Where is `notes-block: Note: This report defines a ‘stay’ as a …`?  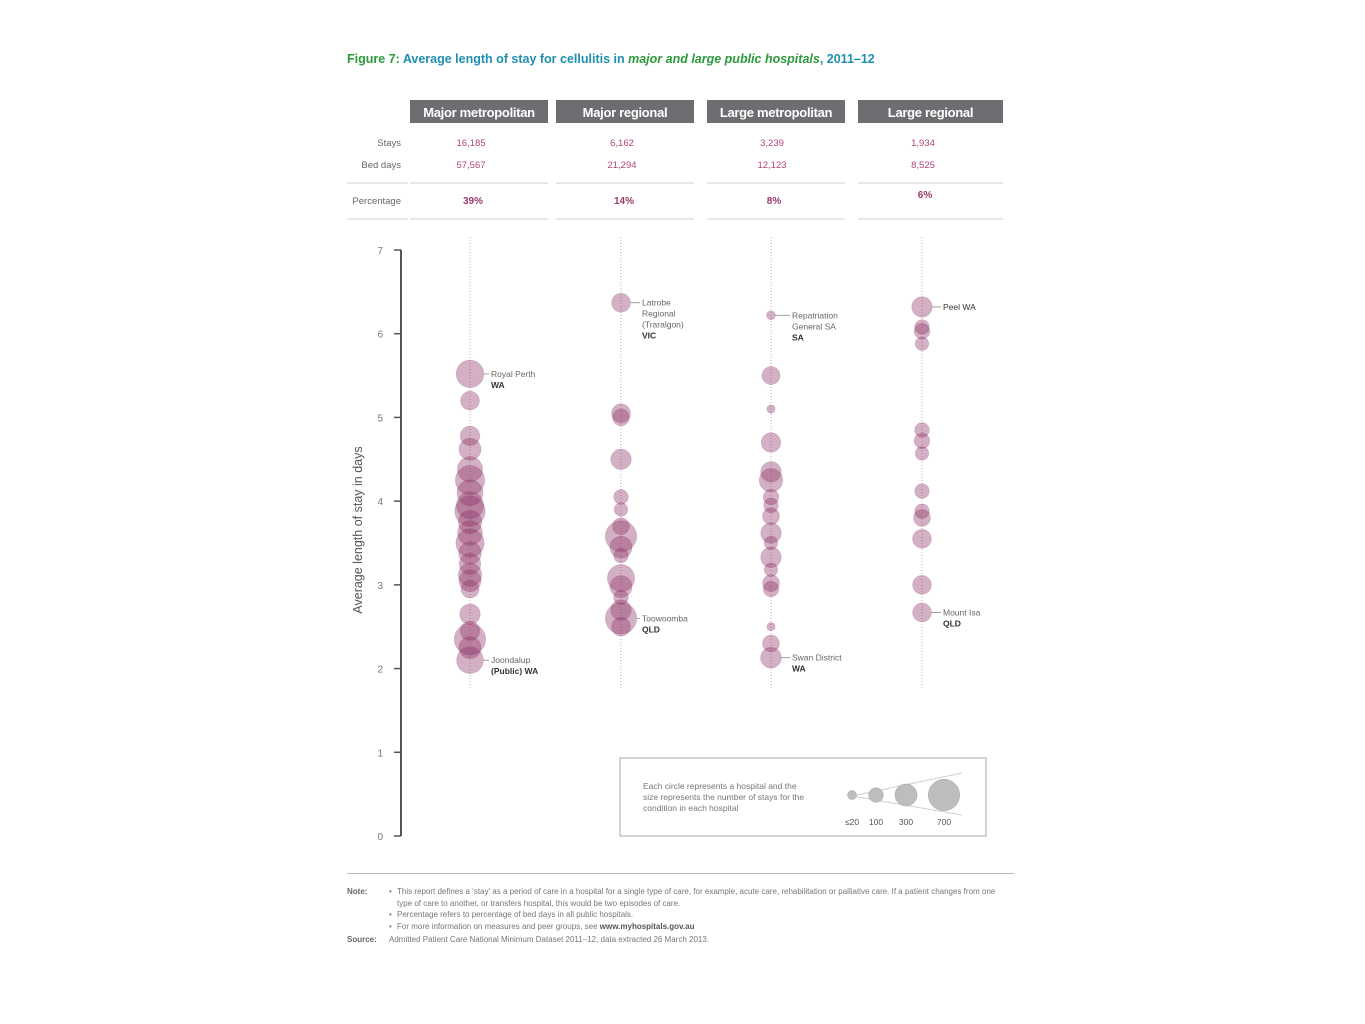 notes-block: Note: This report defines a ‘stay’ as a … is located at coordinates (677, 916).